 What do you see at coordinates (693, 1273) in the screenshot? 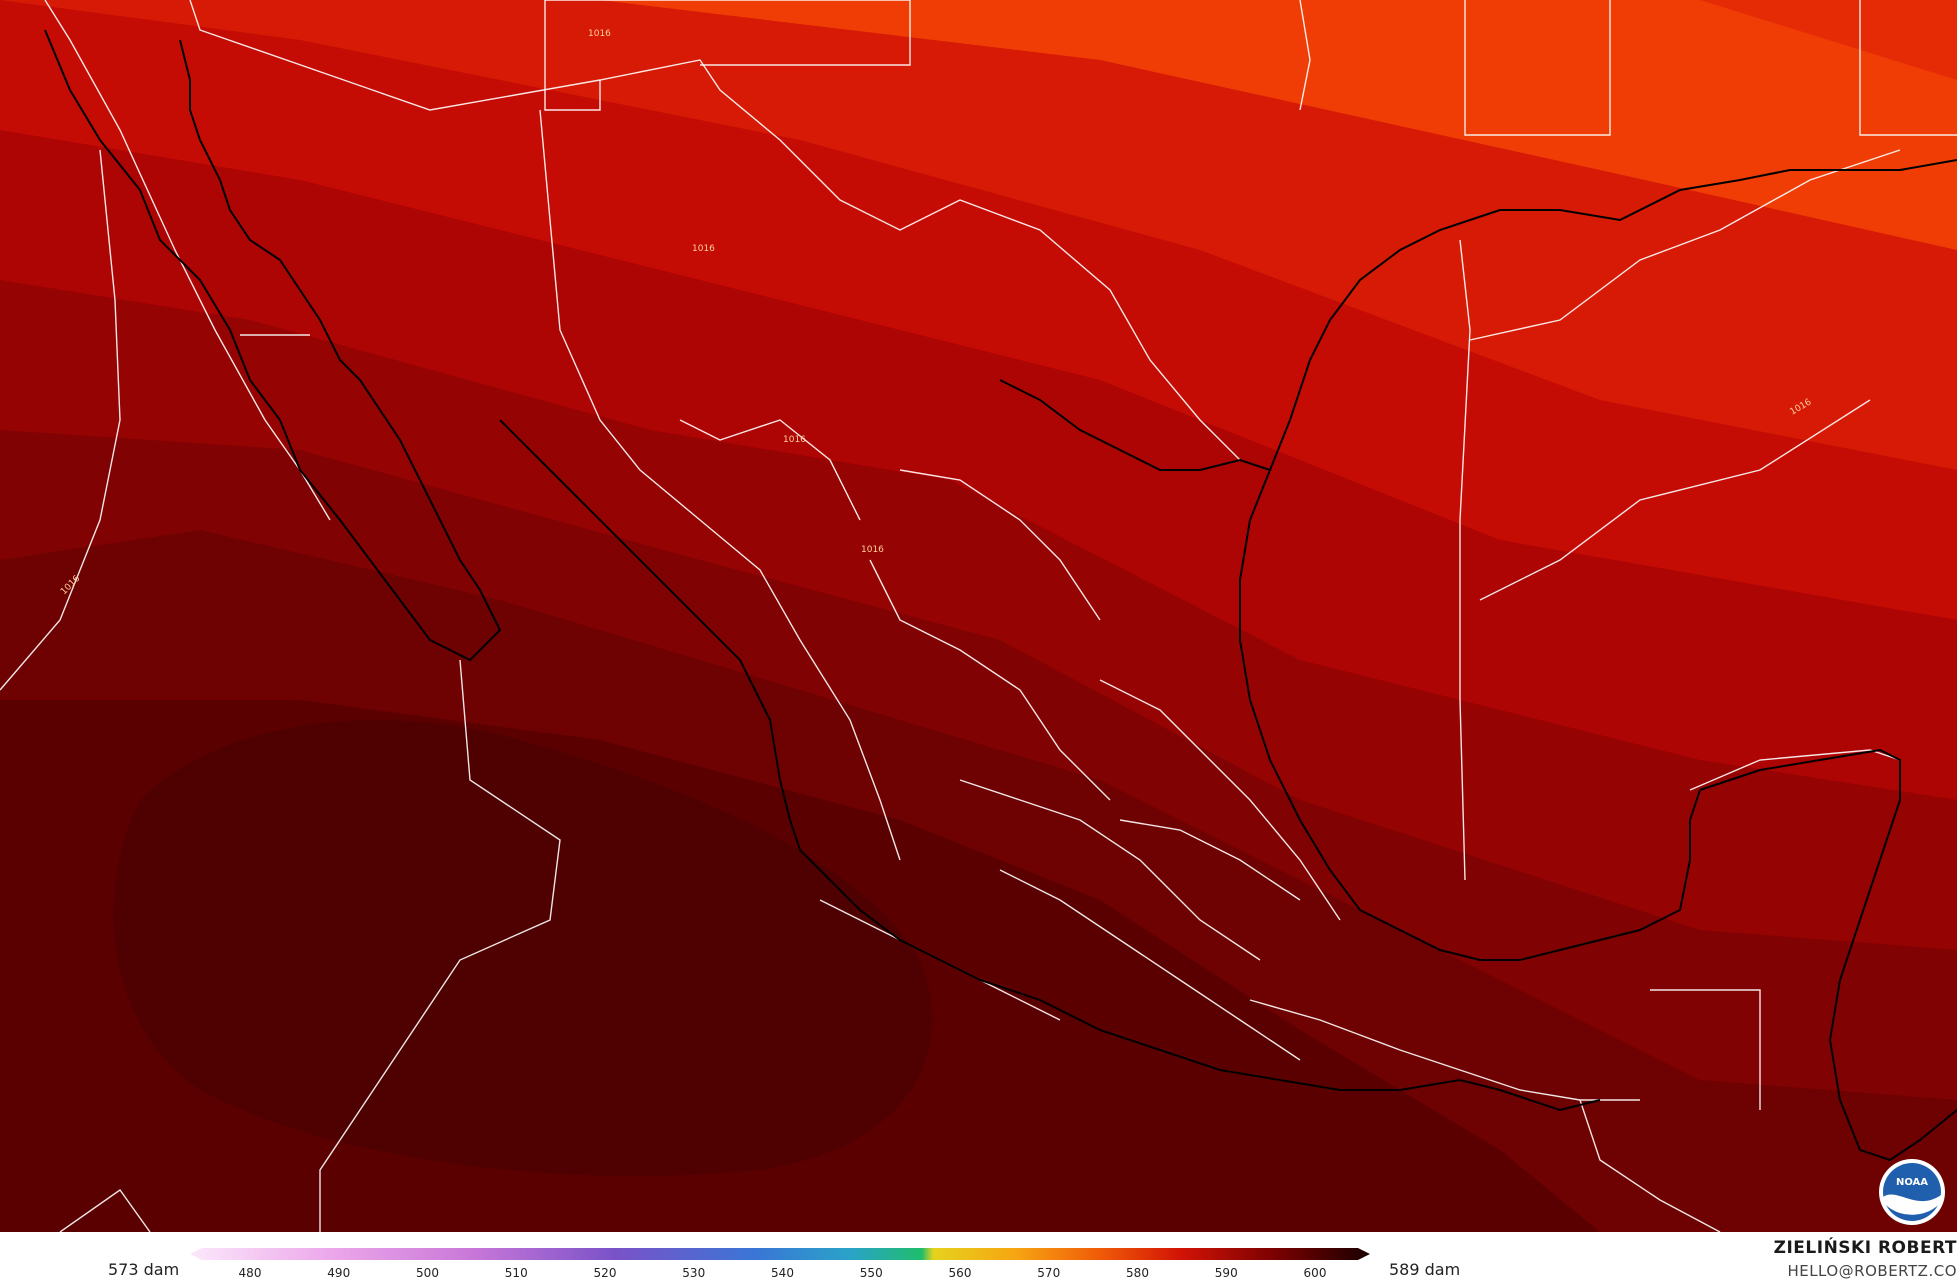
I see `colorbar-tick-label: 530` at bounding box center [693, 1273].